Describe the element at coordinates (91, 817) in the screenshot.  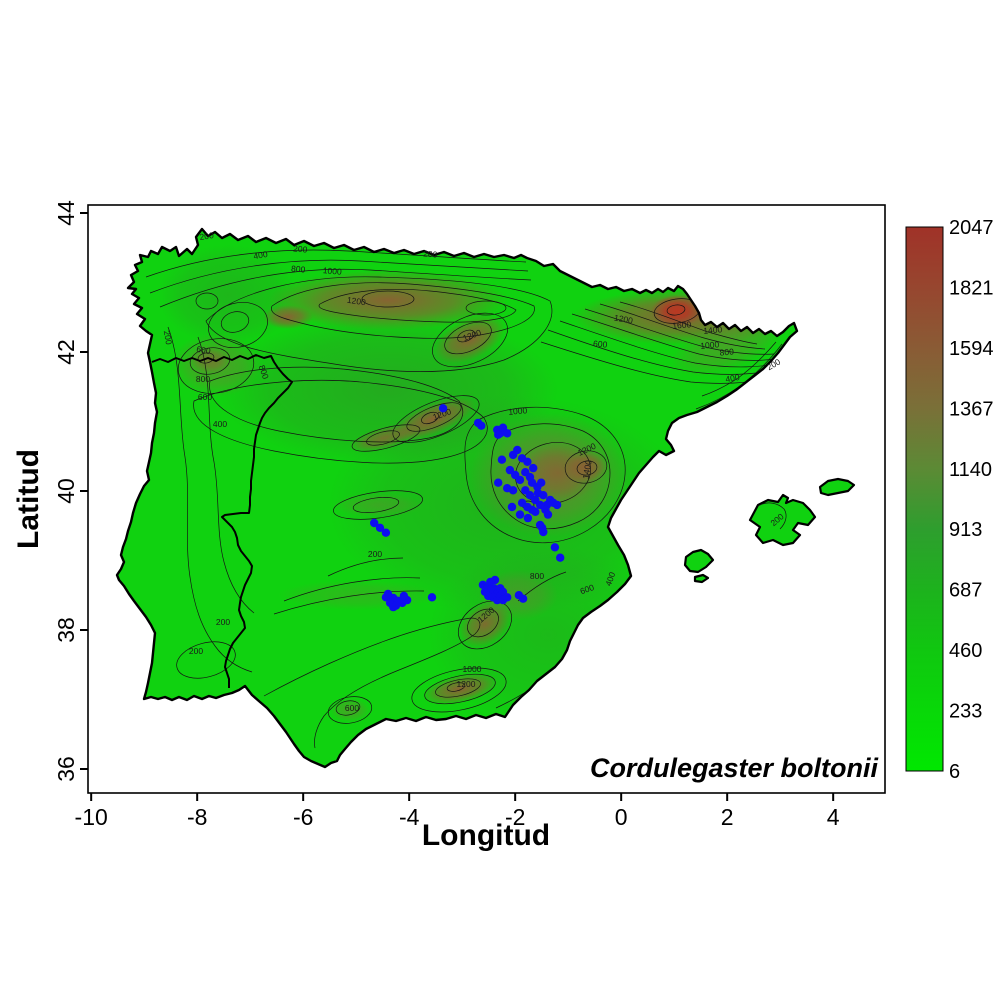
I see `x-tick-label: -10` at that location.